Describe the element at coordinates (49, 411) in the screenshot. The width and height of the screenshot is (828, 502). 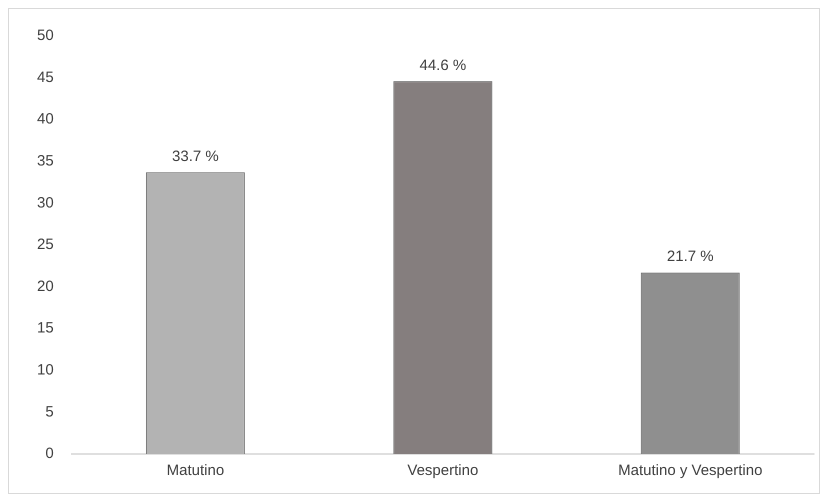
I see `y-tick-label: 5` at that location.